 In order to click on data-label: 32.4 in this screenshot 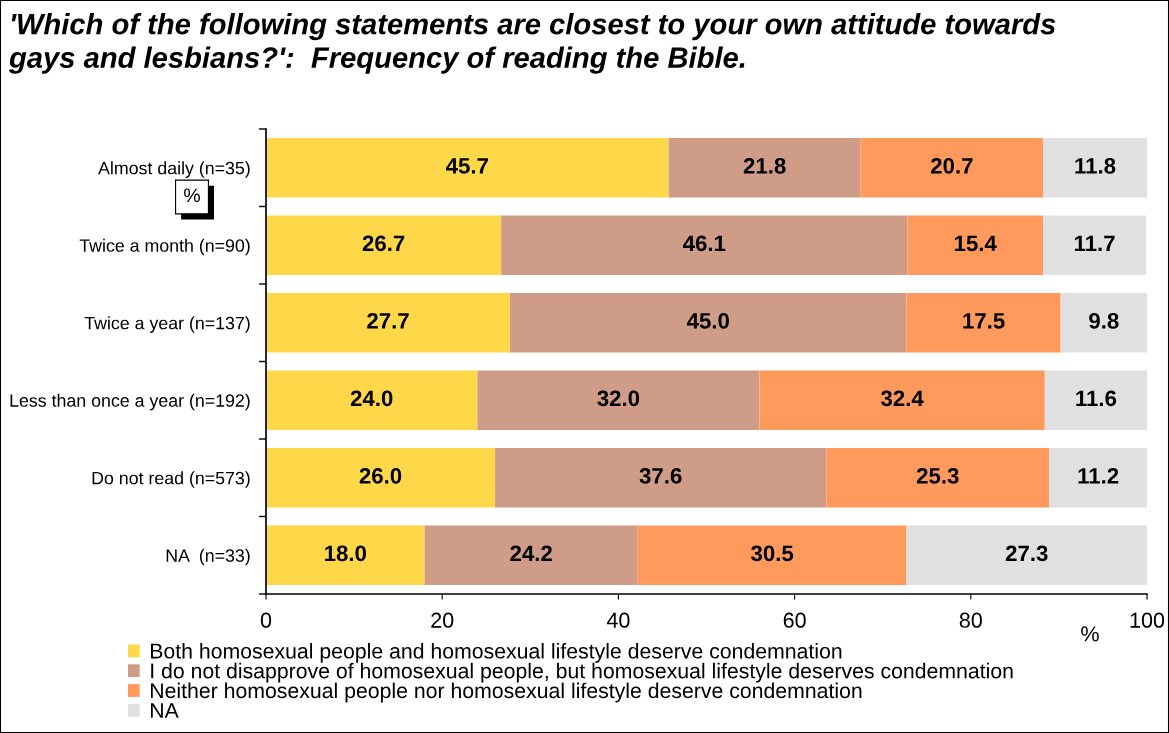, I will do `click(902, 398)`.